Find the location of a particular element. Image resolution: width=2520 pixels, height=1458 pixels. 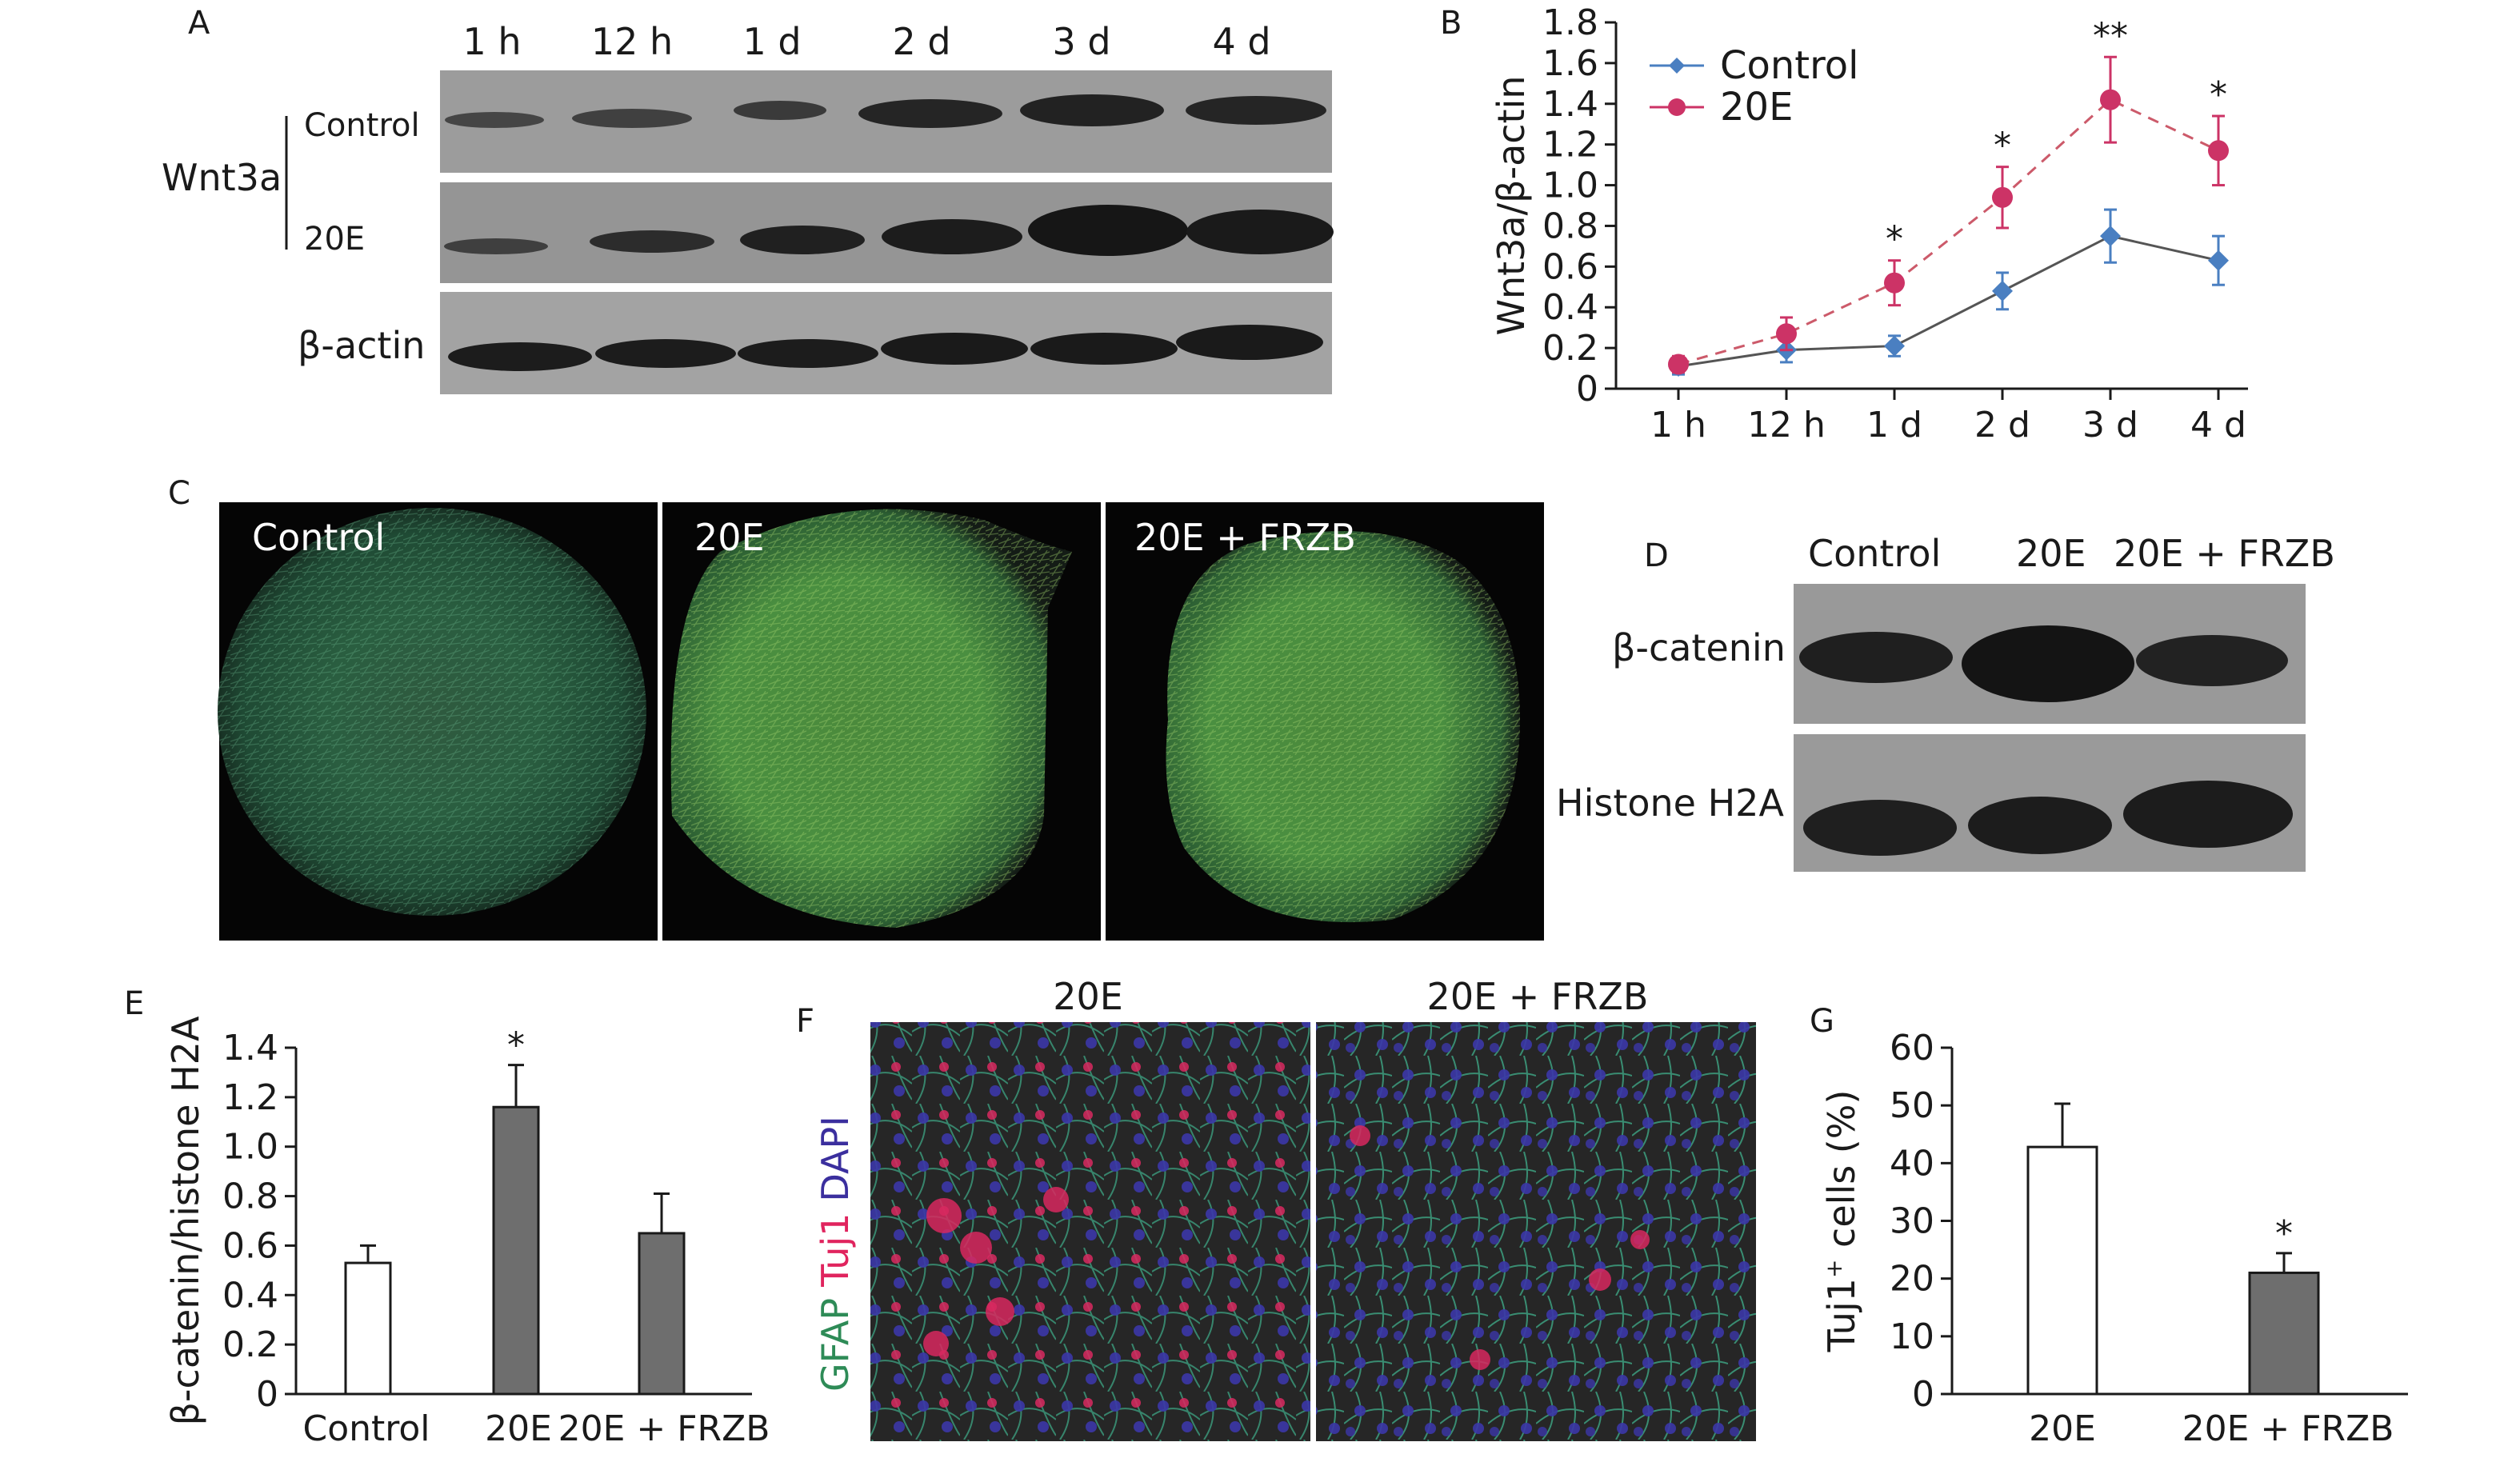

immuno-image-20e-frzb is located at coordinates (1536, 1231).